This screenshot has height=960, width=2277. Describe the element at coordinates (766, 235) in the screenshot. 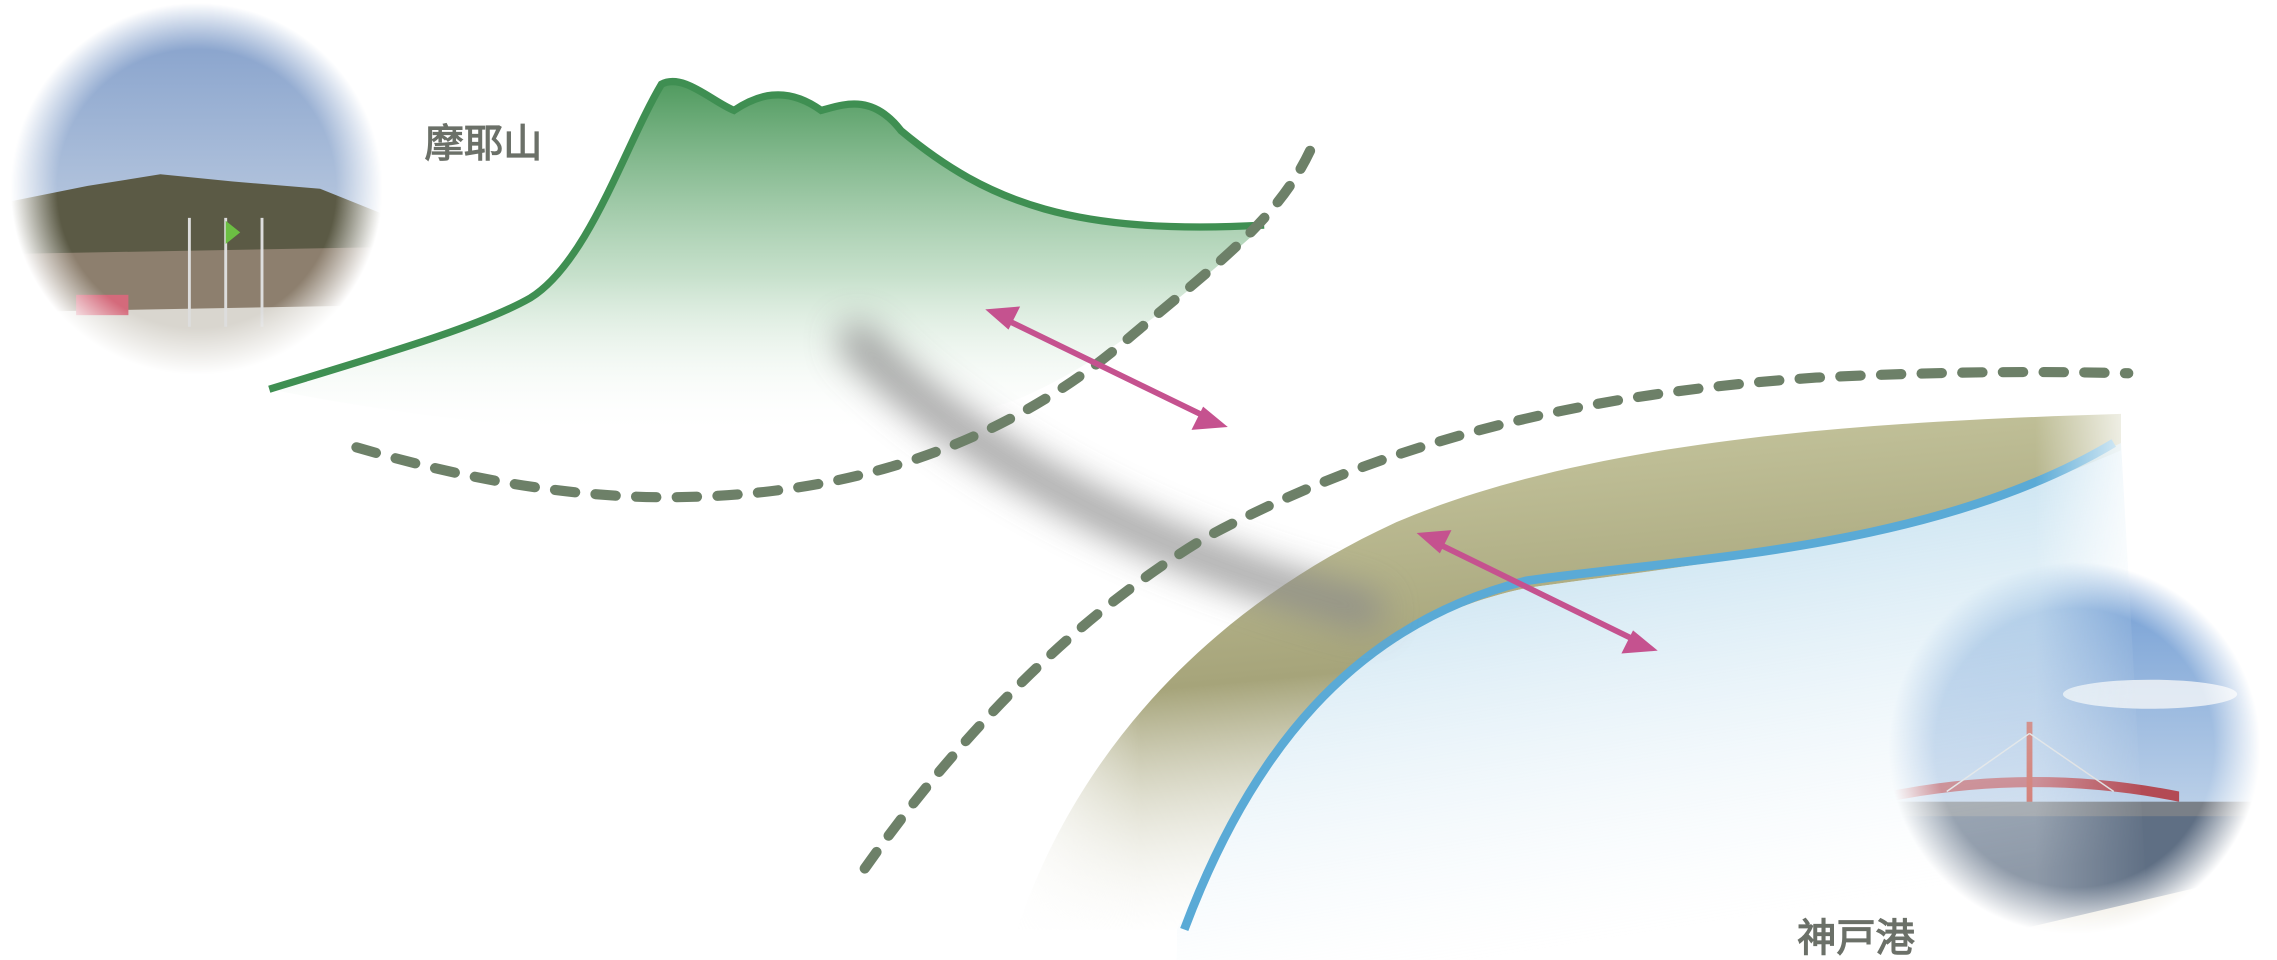

I see `mountain-ridge` at that location.